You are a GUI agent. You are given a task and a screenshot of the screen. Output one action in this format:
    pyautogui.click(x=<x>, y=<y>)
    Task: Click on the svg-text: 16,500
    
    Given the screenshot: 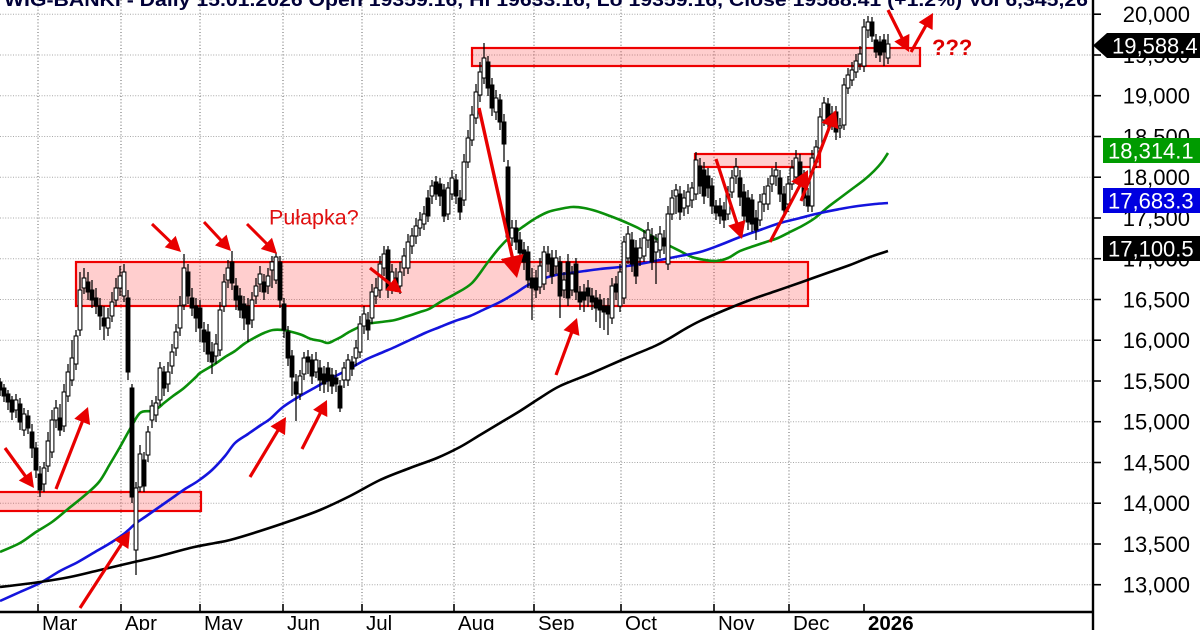 What is the action you would take?
    pyautogui.click(x=1156, y=300)
    